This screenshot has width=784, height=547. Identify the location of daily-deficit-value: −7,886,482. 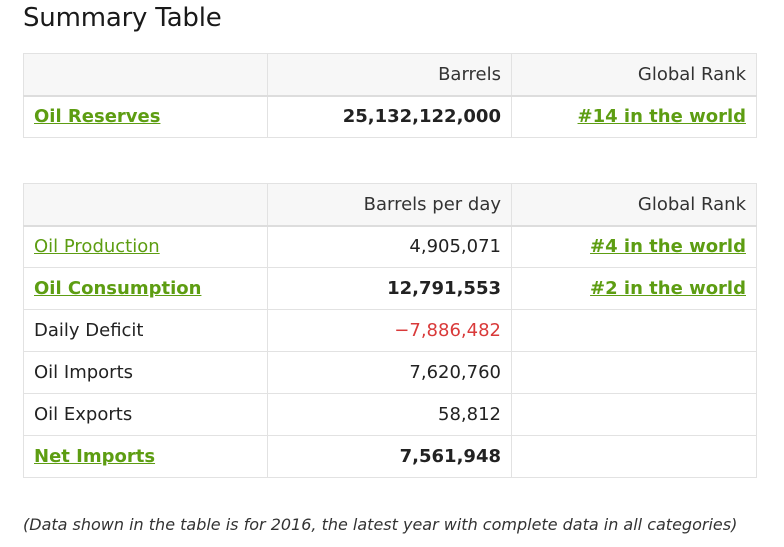
(389, 330).